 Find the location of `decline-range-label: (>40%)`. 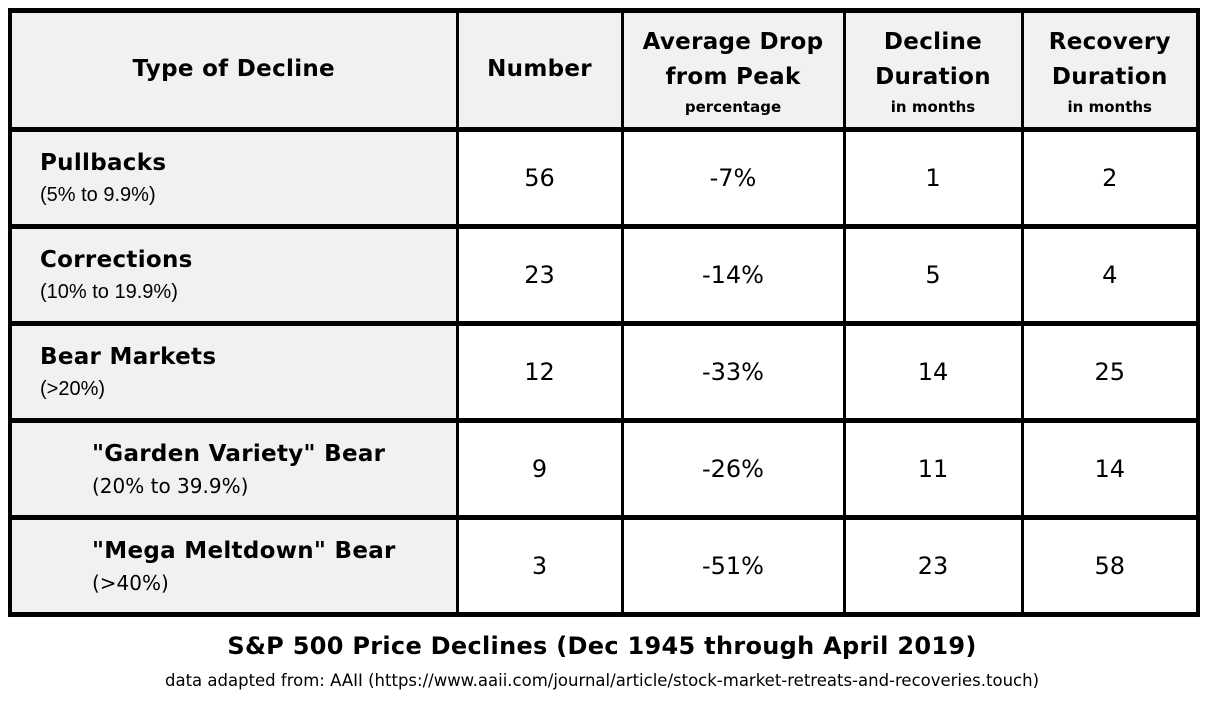

decline-range-label: (>40%) is located at coordinates (130, 582).